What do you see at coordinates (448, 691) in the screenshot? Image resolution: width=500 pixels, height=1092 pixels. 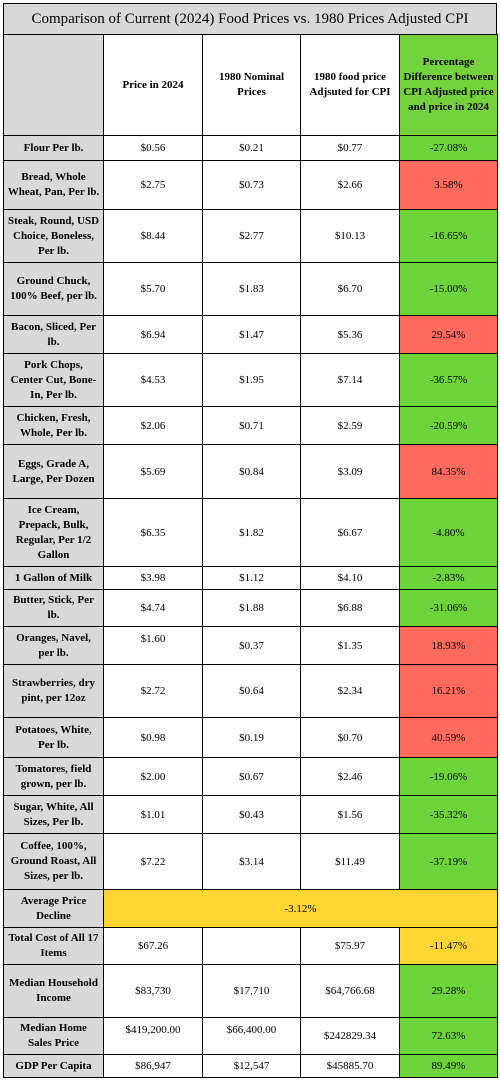 I see `percent-difference: 16.21%` at bounding box center [448, 691].